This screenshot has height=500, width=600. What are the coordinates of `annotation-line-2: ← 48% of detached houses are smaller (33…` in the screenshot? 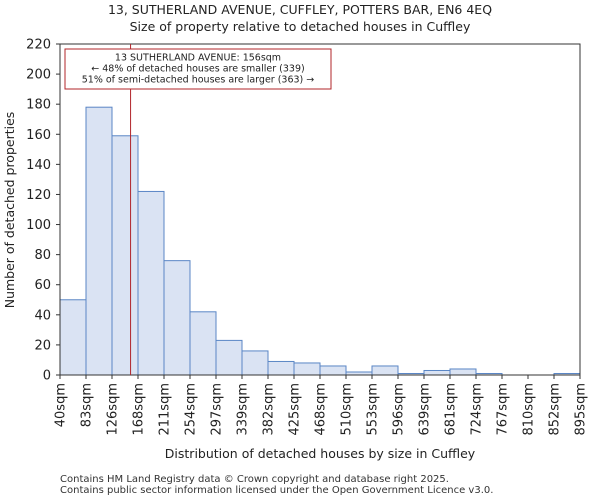 It's located at (197, 69).